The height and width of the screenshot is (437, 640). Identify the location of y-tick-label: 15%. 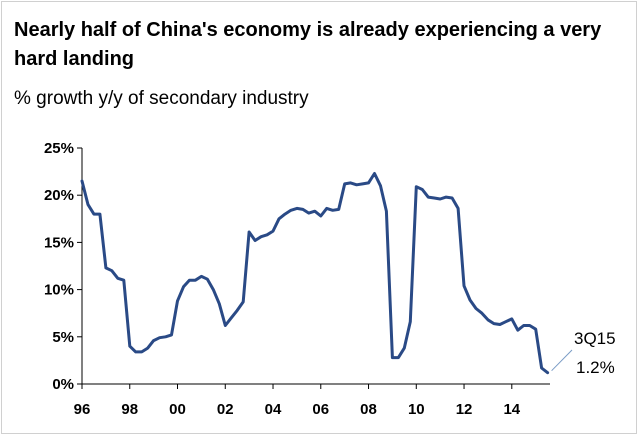
(59, 242).